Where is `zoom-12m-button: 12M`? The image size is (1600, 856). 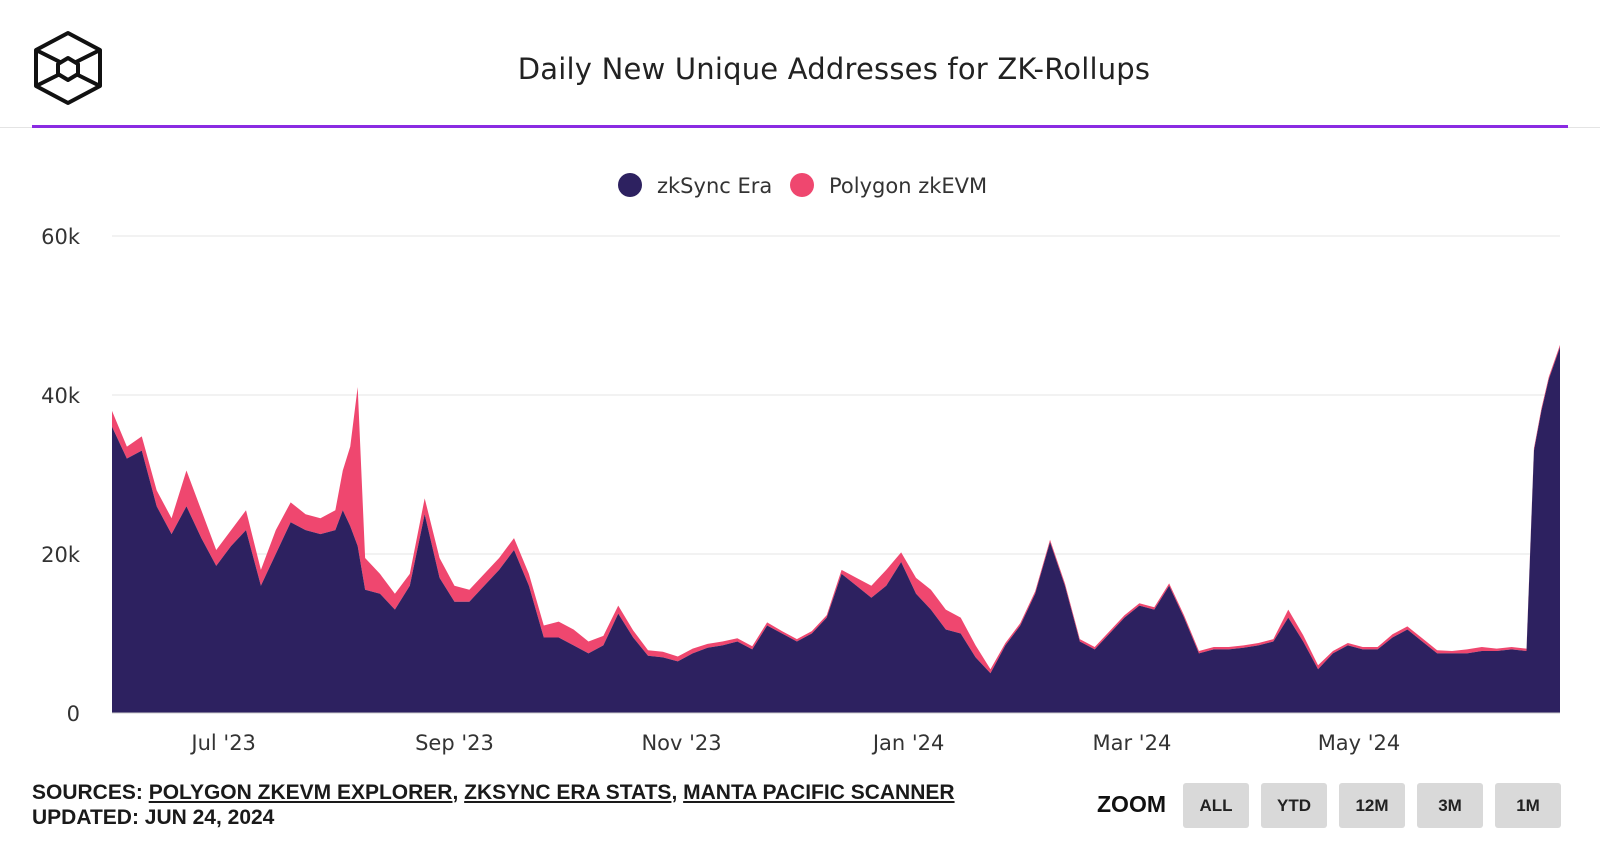 zoom-12m-button: 12M is located at coordinates (1372, 805).